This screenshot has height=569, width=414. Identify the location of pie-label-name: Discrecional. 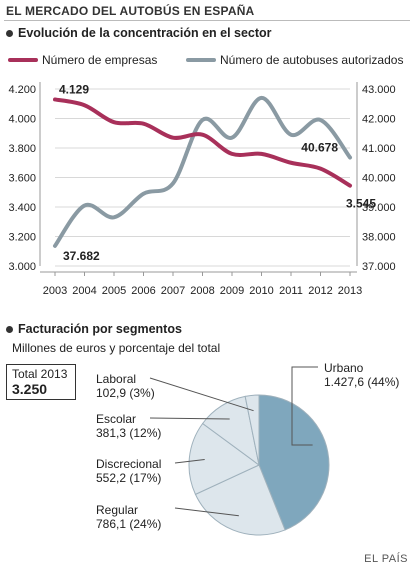
(128, 464).